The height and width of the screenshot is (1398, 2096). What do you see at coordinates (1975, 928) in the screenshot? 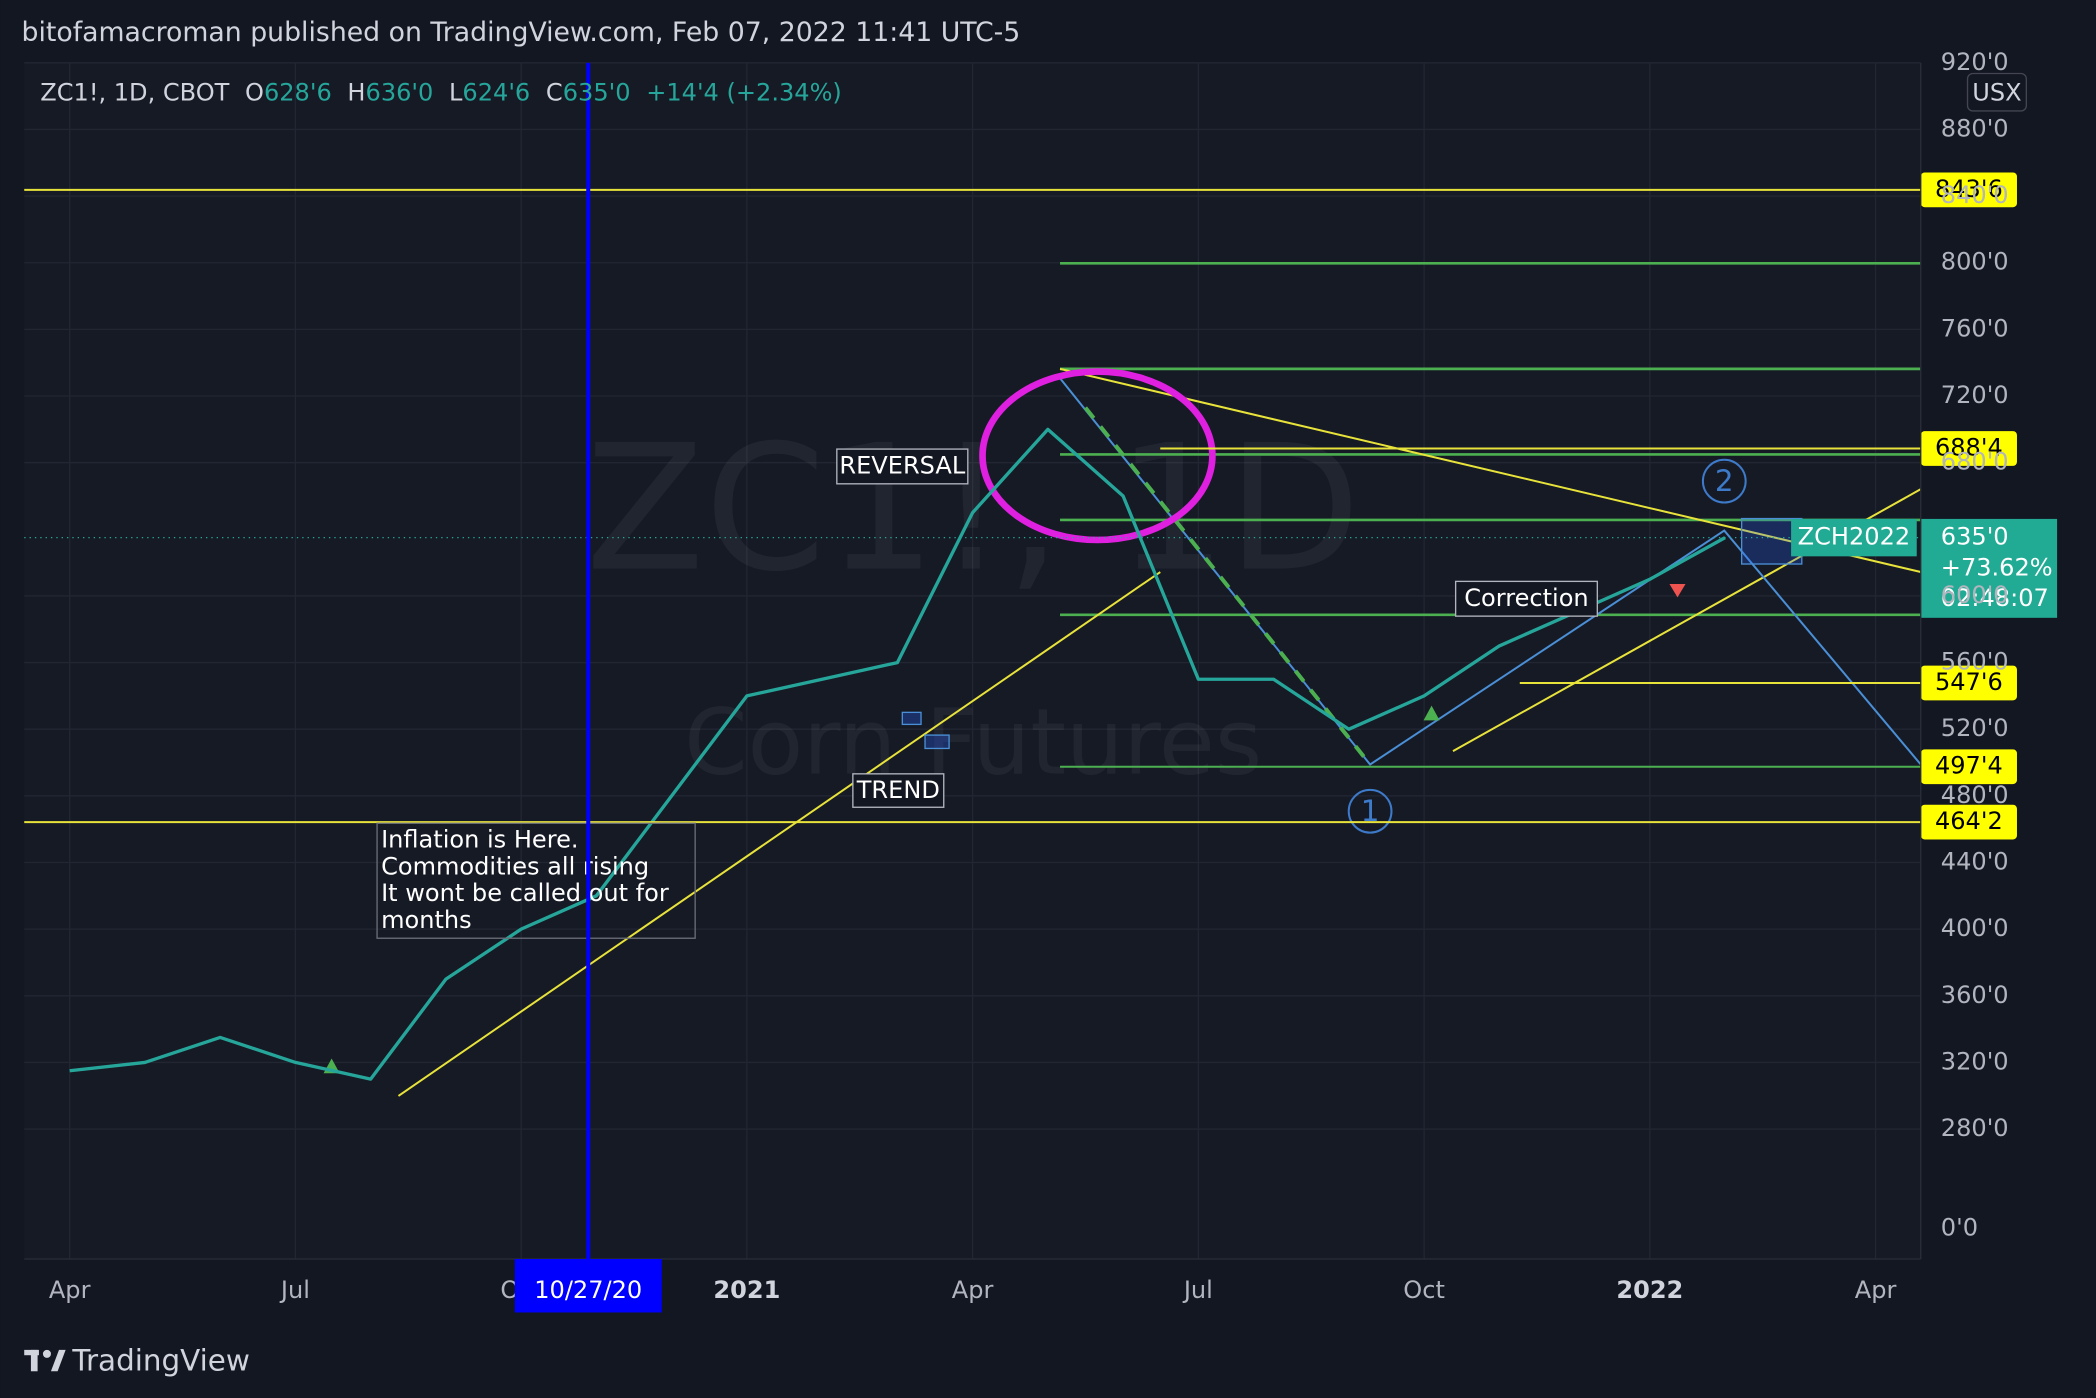
I see `y-tick-label: 400'0` at bounding box center [1975, 928].